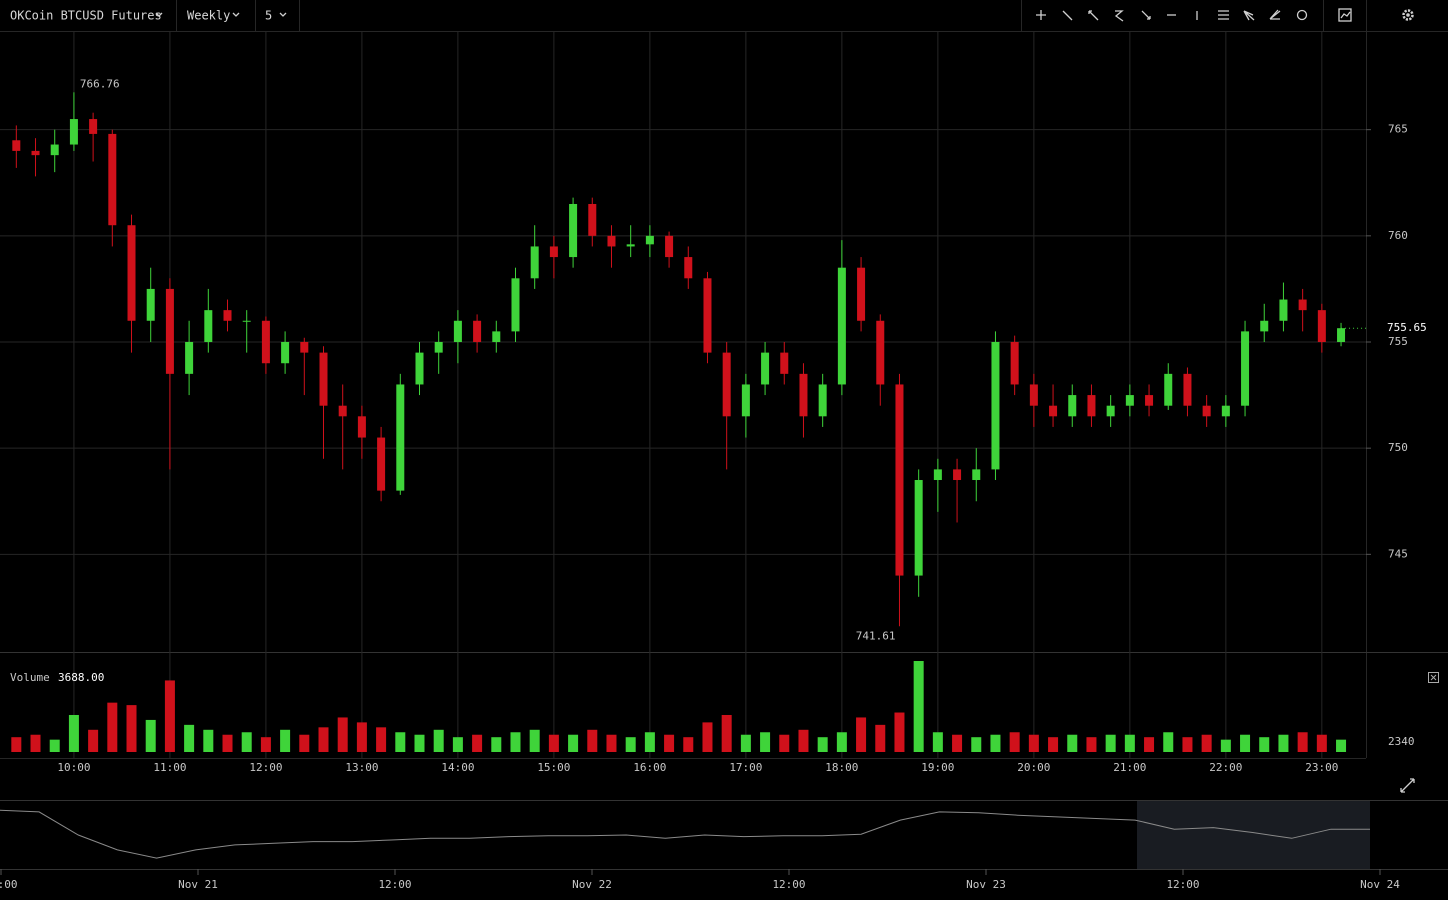 This screenshot has height=900, width=1448. I want to click on x-tick-label: 21:00, so click(1129, 767).